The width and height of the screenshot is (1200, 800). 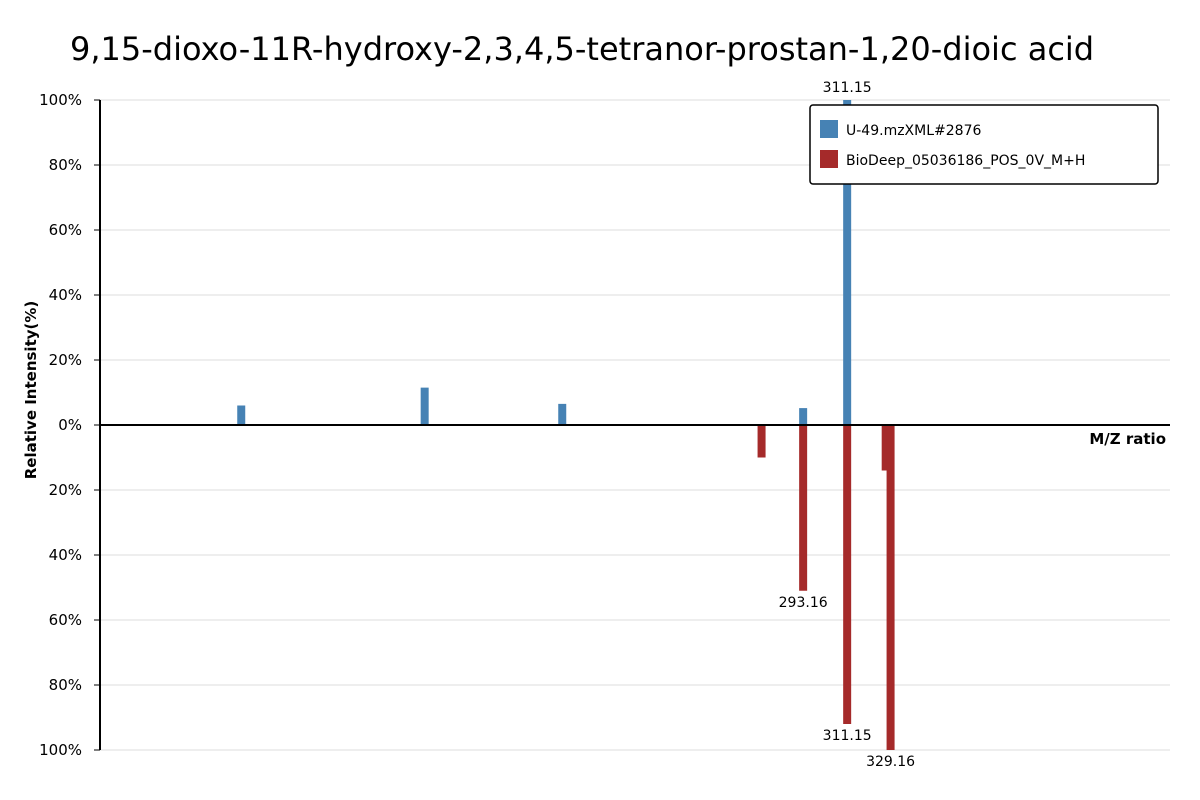 What do you see at coordinates (913, 131) in the screenshot?
I see `legend-label-sample: U-49.mzXML#2876` at bounding box center [913, 131].